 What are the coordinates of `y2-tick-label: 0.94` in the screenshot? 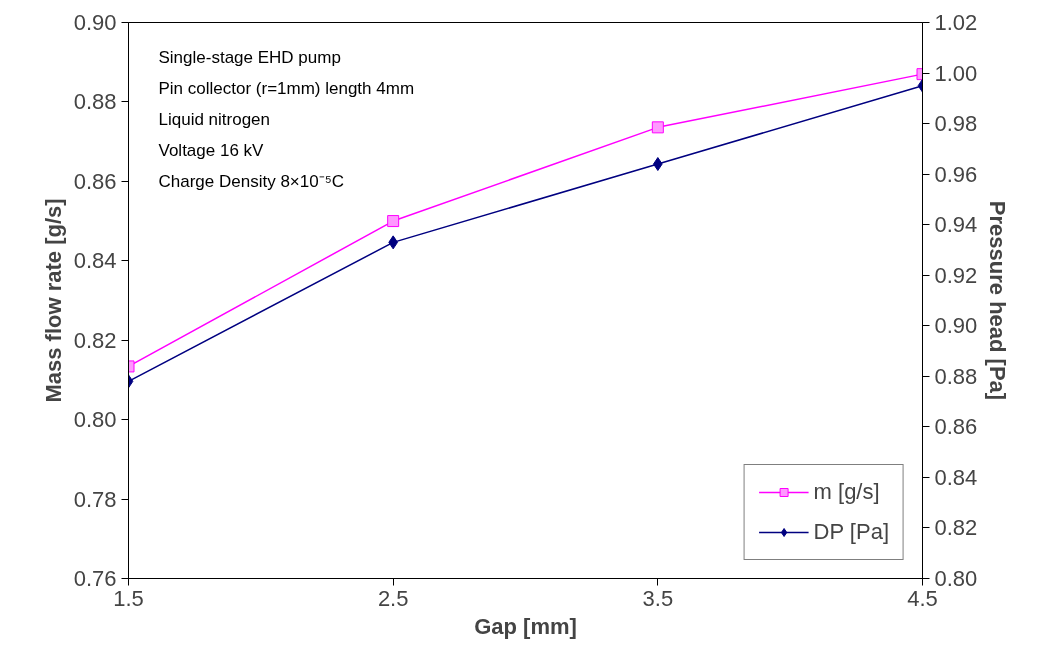 It's located at (956, 225).